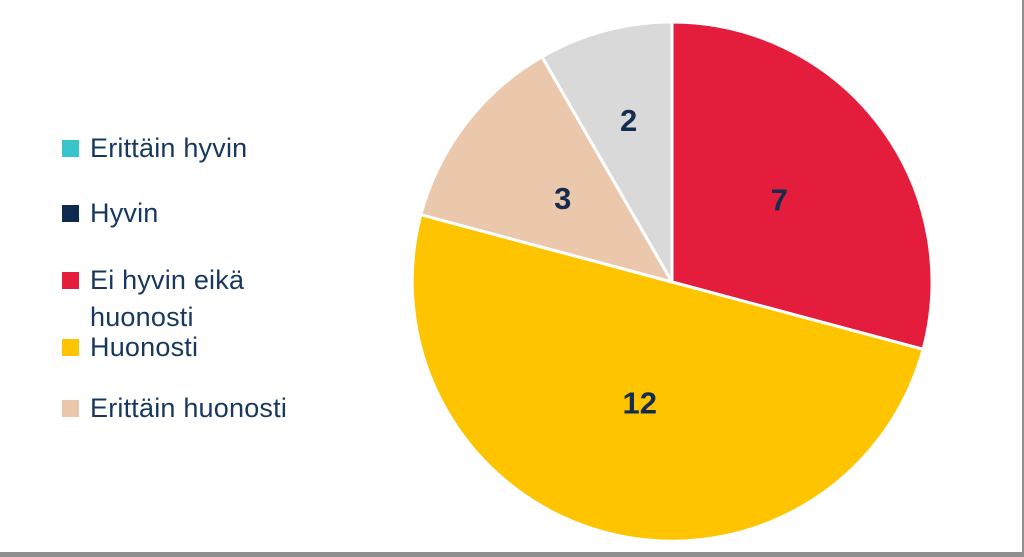 This screenshot has width=1024, height=557. Describe the element at coordinates (169, 148) in the screenshot. I see `legend-label: Erittäin hyvin` at that location.